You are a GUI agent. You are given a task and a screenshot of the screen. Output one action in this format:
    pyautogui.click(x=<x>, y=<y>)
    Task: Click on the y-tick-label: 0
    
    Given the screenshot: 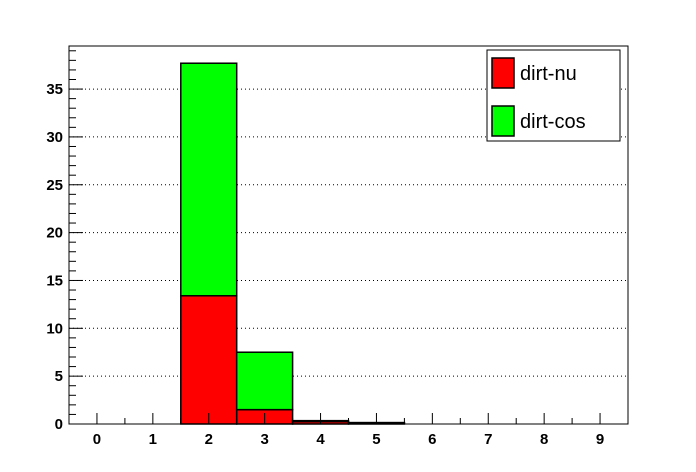 What is the action you would take?
    pyautogui.click(x=59, y=424)
    